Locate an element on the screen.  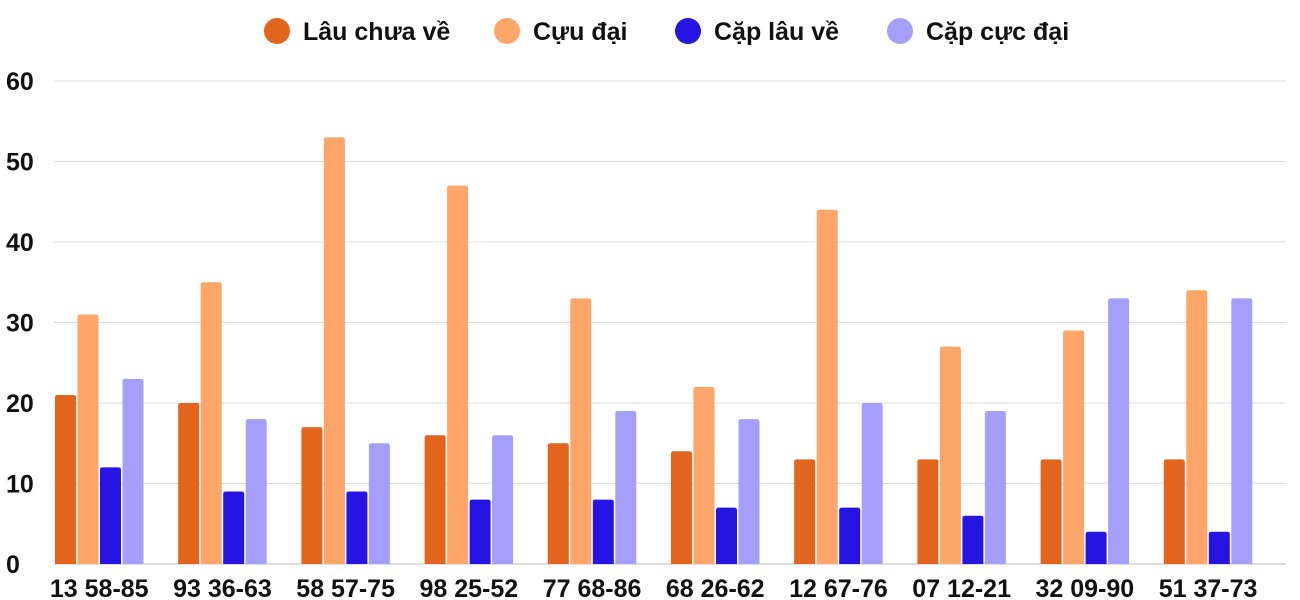
legend-label: Lâu chưa về is located at coordinates (376, 32).